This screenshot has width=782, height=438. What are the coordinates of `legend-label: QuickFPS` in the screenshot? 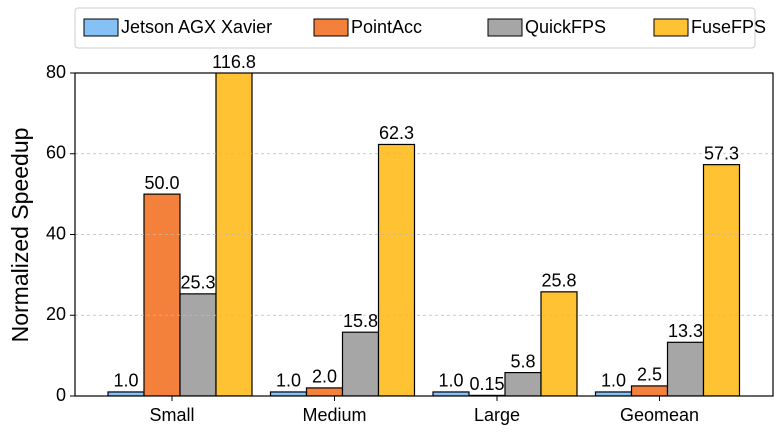 It's located at (565, 27).